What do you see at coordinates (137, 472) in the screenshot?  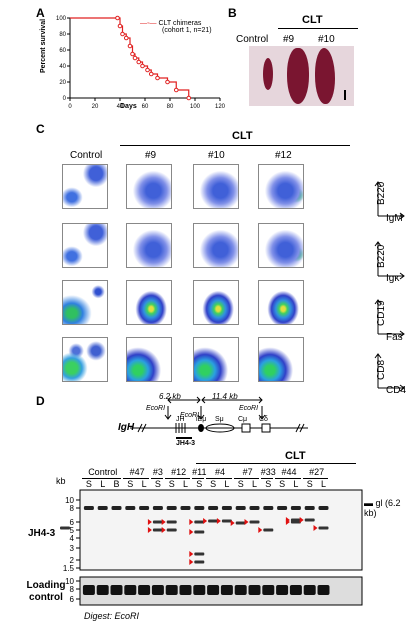 I see `sample-group-name: #47` at bounding box center [137, 472].